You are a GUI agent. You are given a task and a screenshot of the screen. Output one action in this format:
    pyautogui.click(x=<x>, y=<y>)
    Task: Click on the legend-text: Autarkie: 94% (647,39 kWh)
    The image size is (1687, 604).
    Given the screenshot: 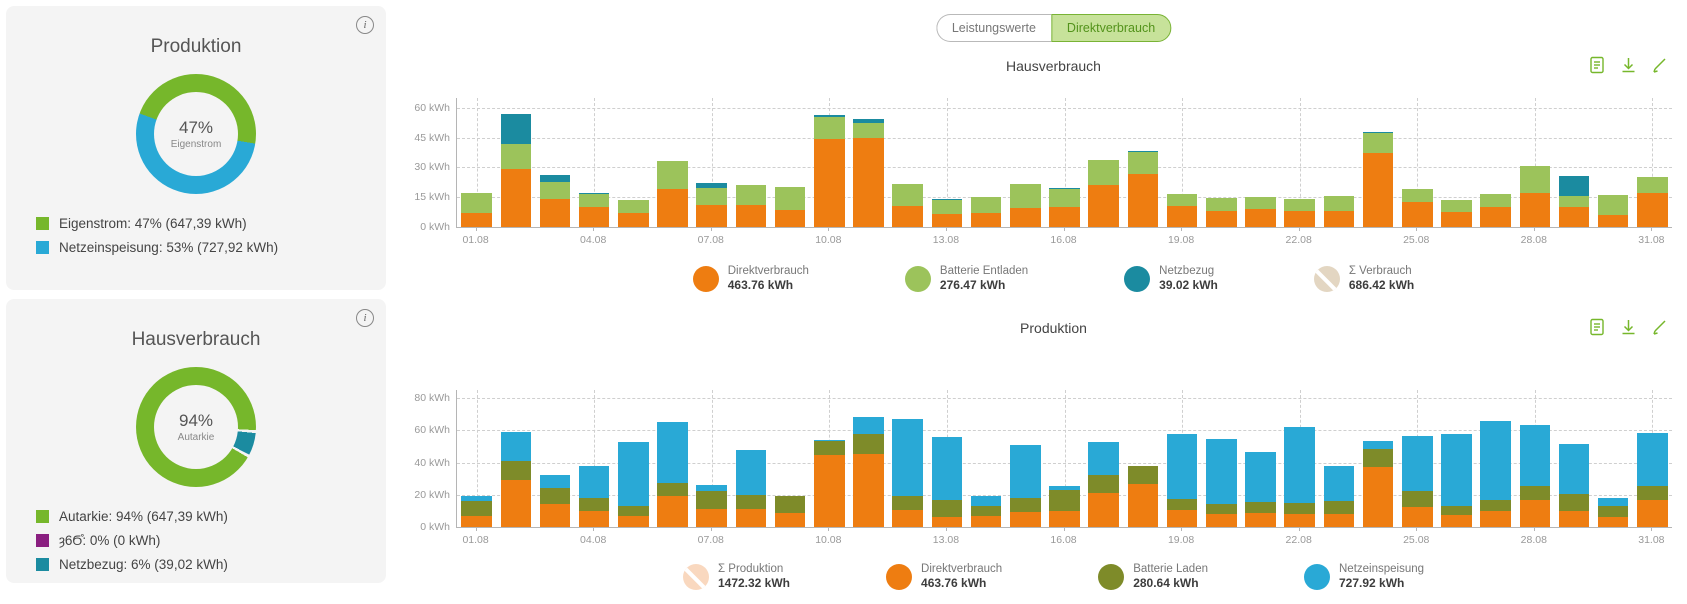 What is the action you would take?
    pyautogui.click(x=143, y=516)
    